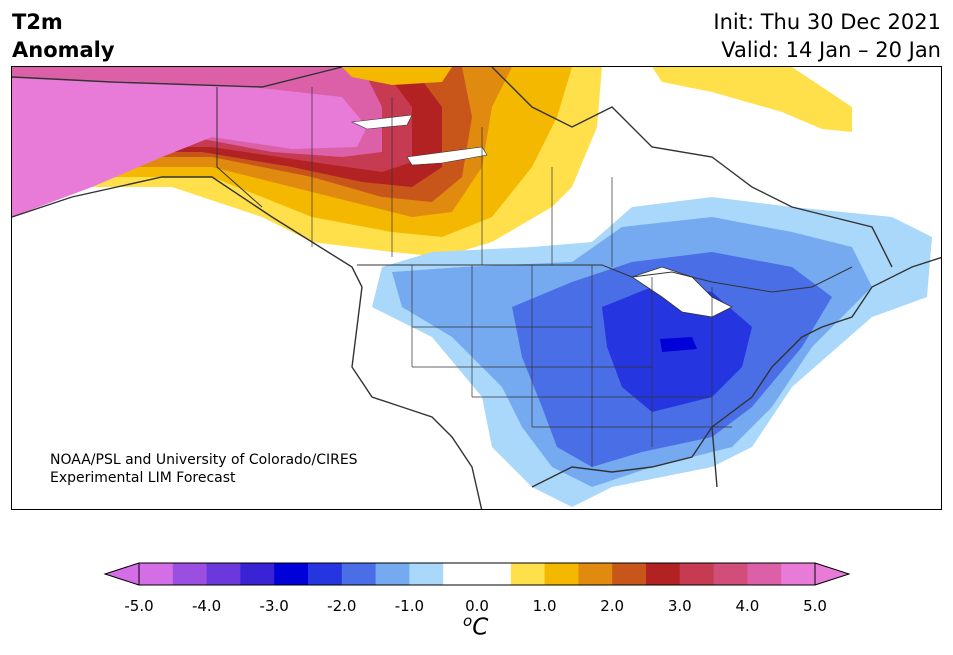  What do you see at coordinates (274, 606) in the screenshot?
I see `colorbar-tick-label: -3.0` at bounding box center [274, 606].